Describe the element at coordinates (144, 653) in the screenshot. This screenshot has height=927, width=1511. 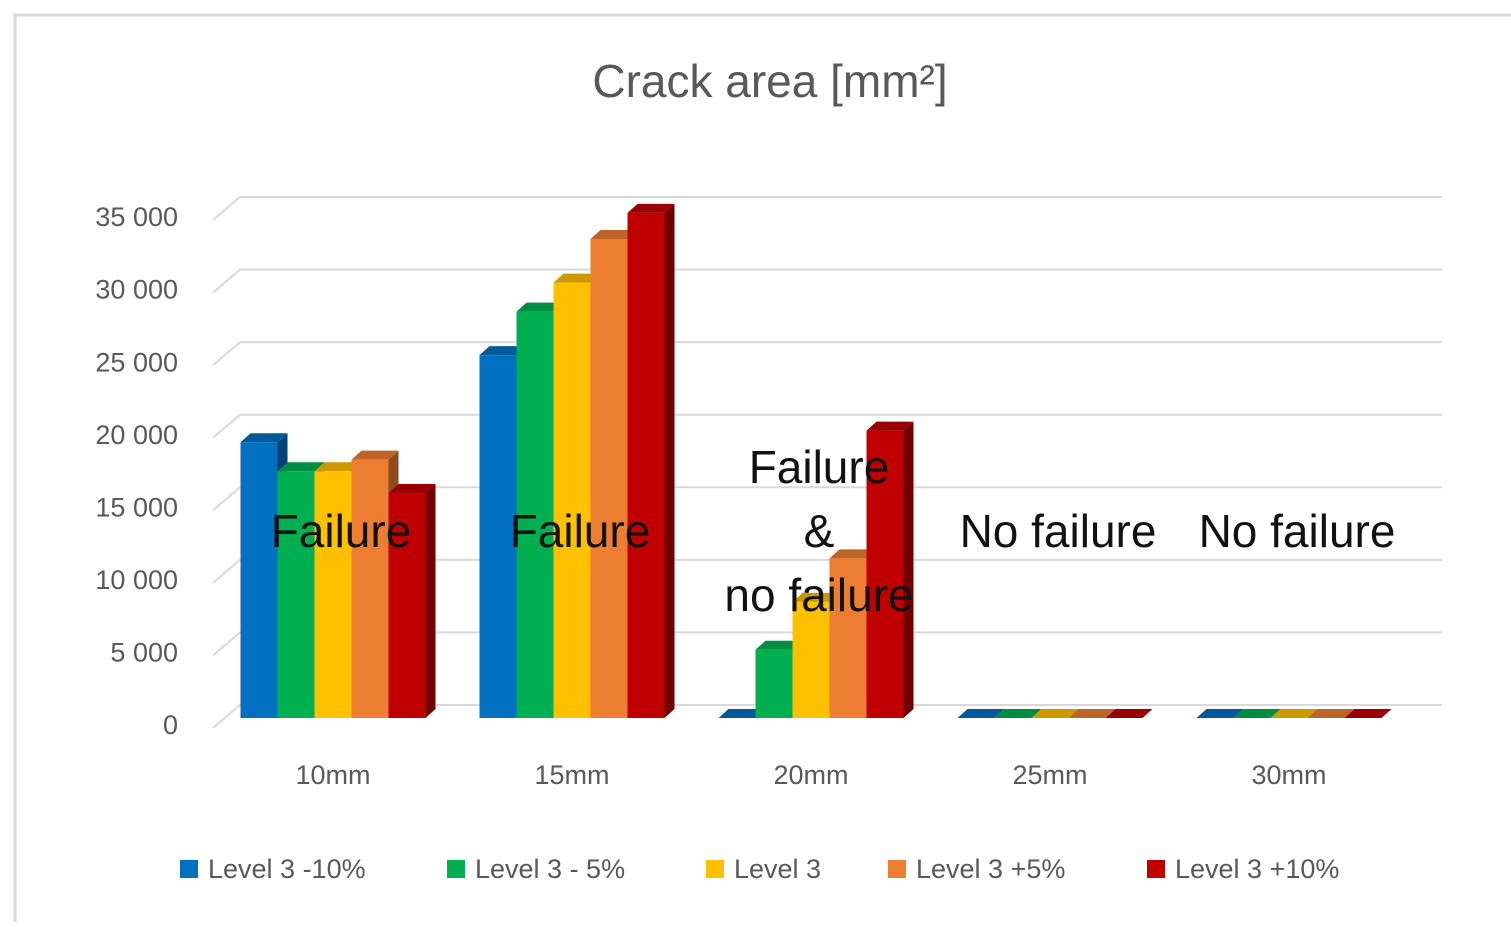
I see `y-tick-label: 5 000` at that location.